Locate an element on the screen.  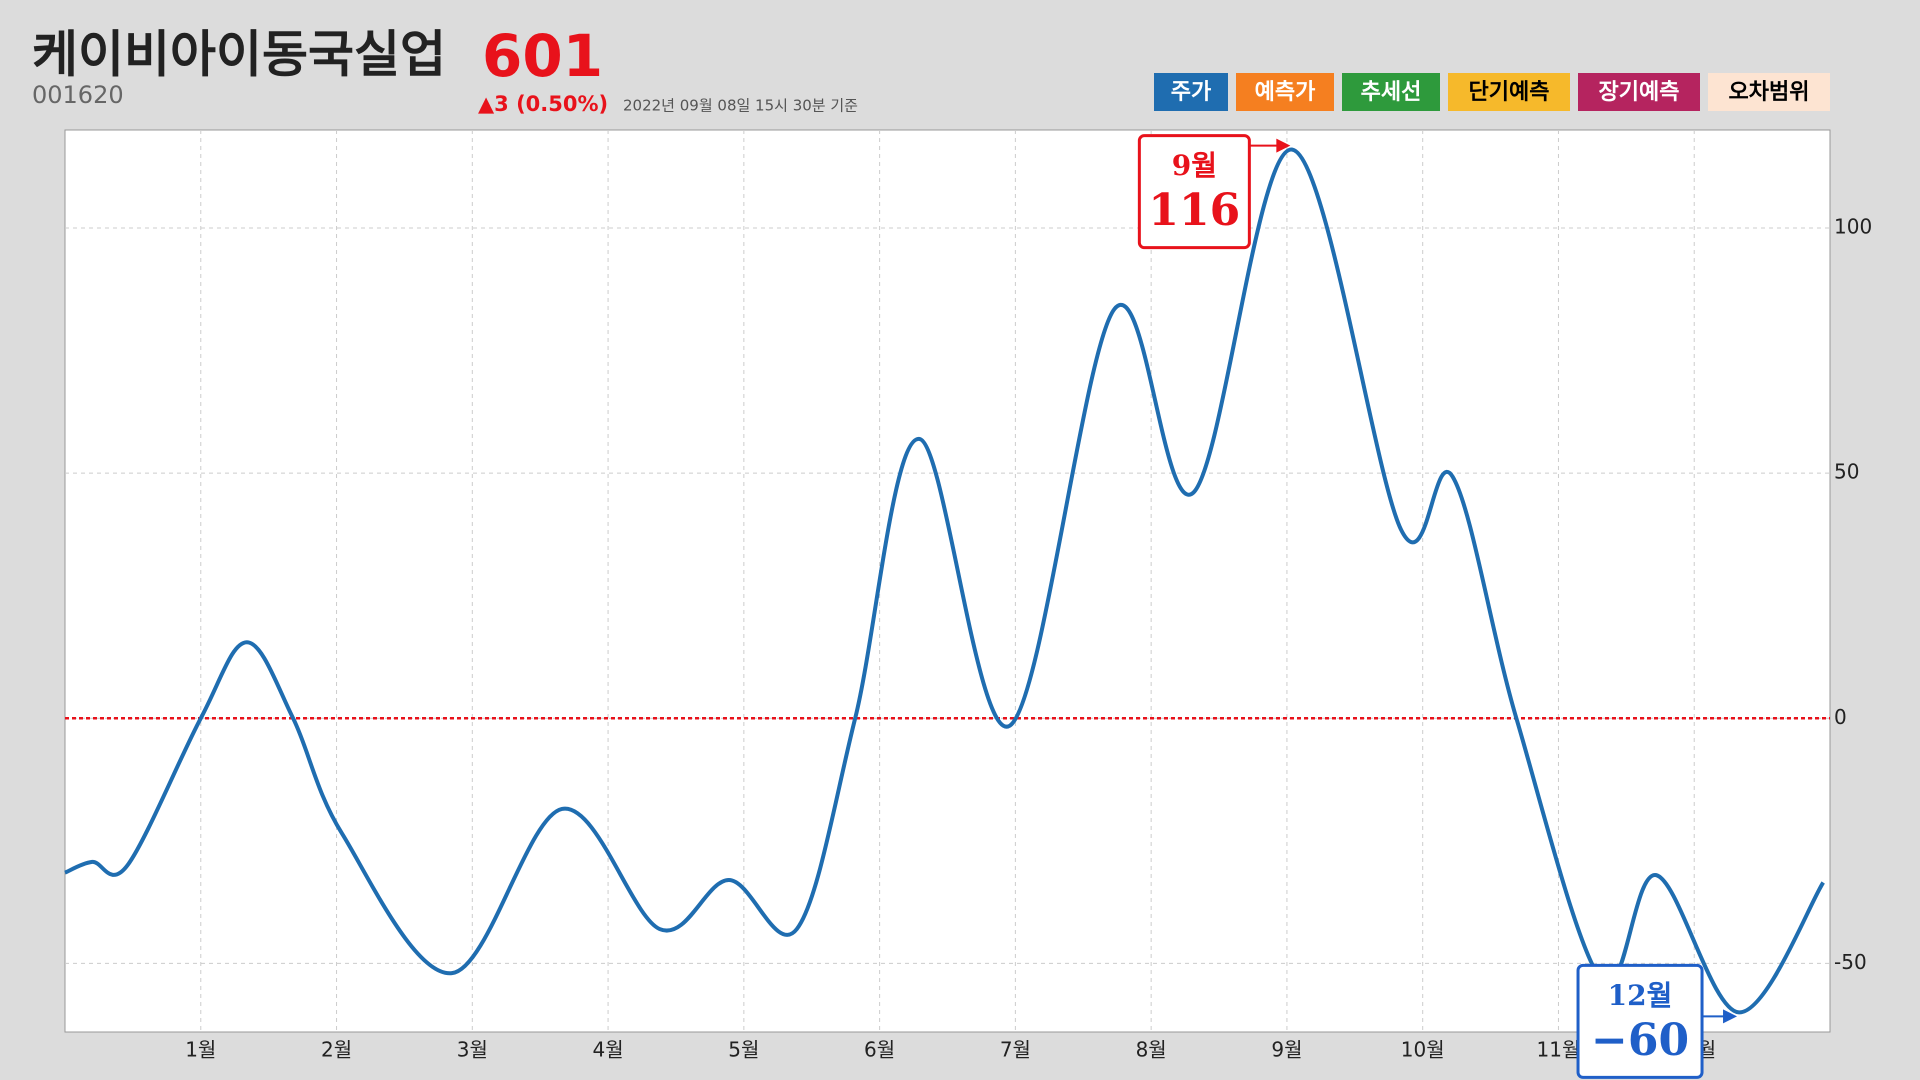
x-tick-label: 5월 is located at coordinates (743, 1050).